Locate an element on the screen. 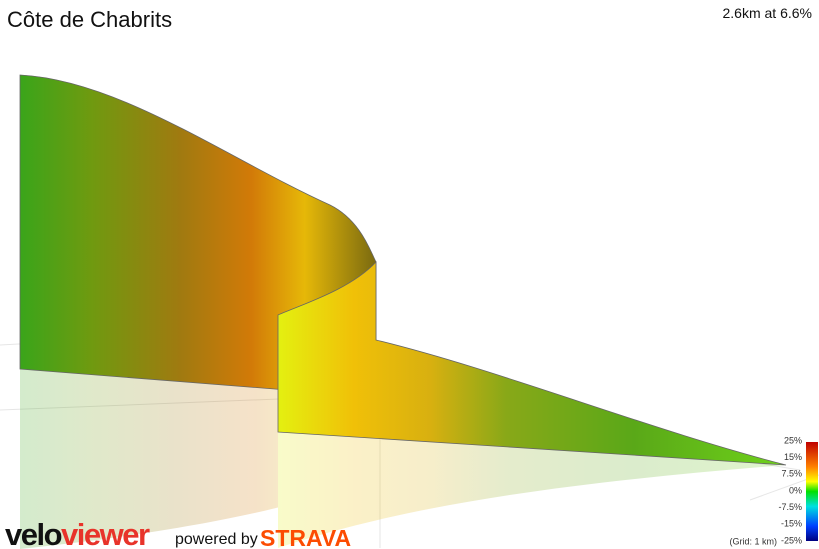 This screenshot has height=549, width=819. legend-label: 15% is located at coordinates (793, 457).